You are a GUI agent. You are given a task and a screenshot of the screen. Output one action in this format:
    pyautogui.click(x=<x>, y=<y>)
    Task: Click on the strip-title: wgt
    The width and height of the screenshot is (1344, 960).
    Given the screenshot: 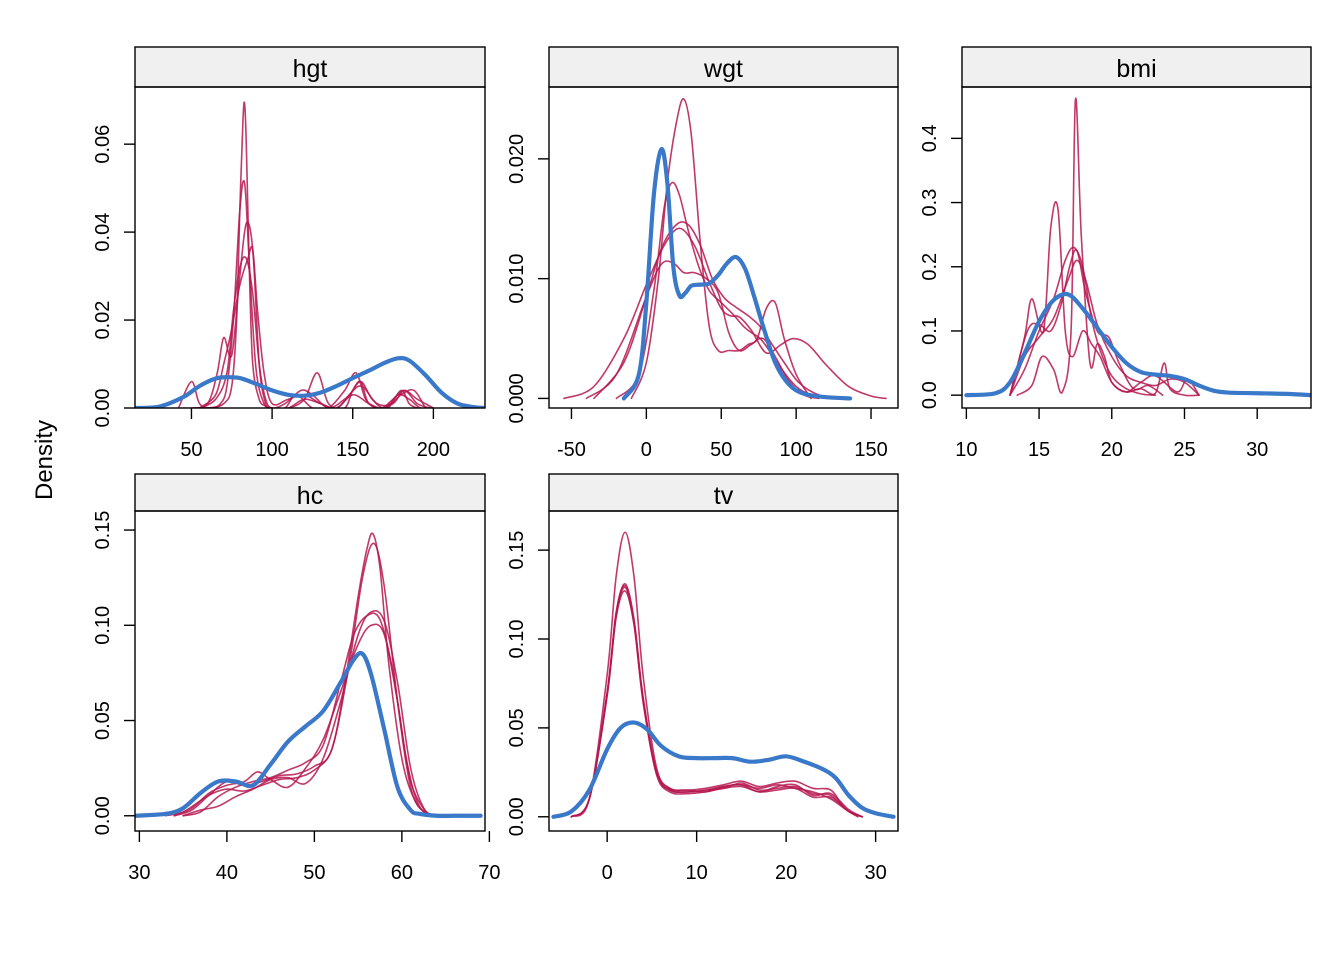 What is the action you would take?
    pyautogui.click(x=723, y=69)
    